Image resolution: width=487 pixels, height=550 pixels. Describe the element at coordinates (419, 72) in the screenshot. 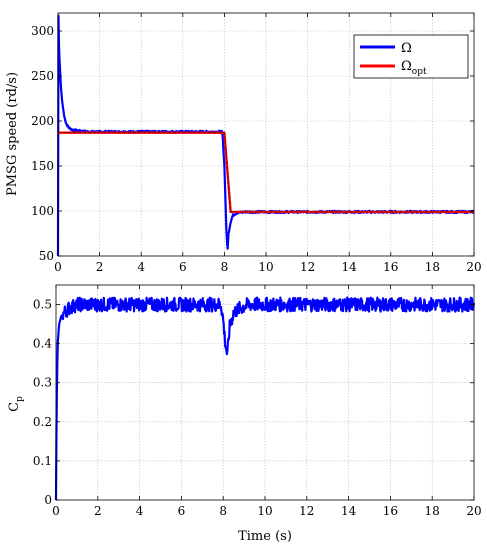

I see `legend-label-omega-opt-sub: opt` at that location.